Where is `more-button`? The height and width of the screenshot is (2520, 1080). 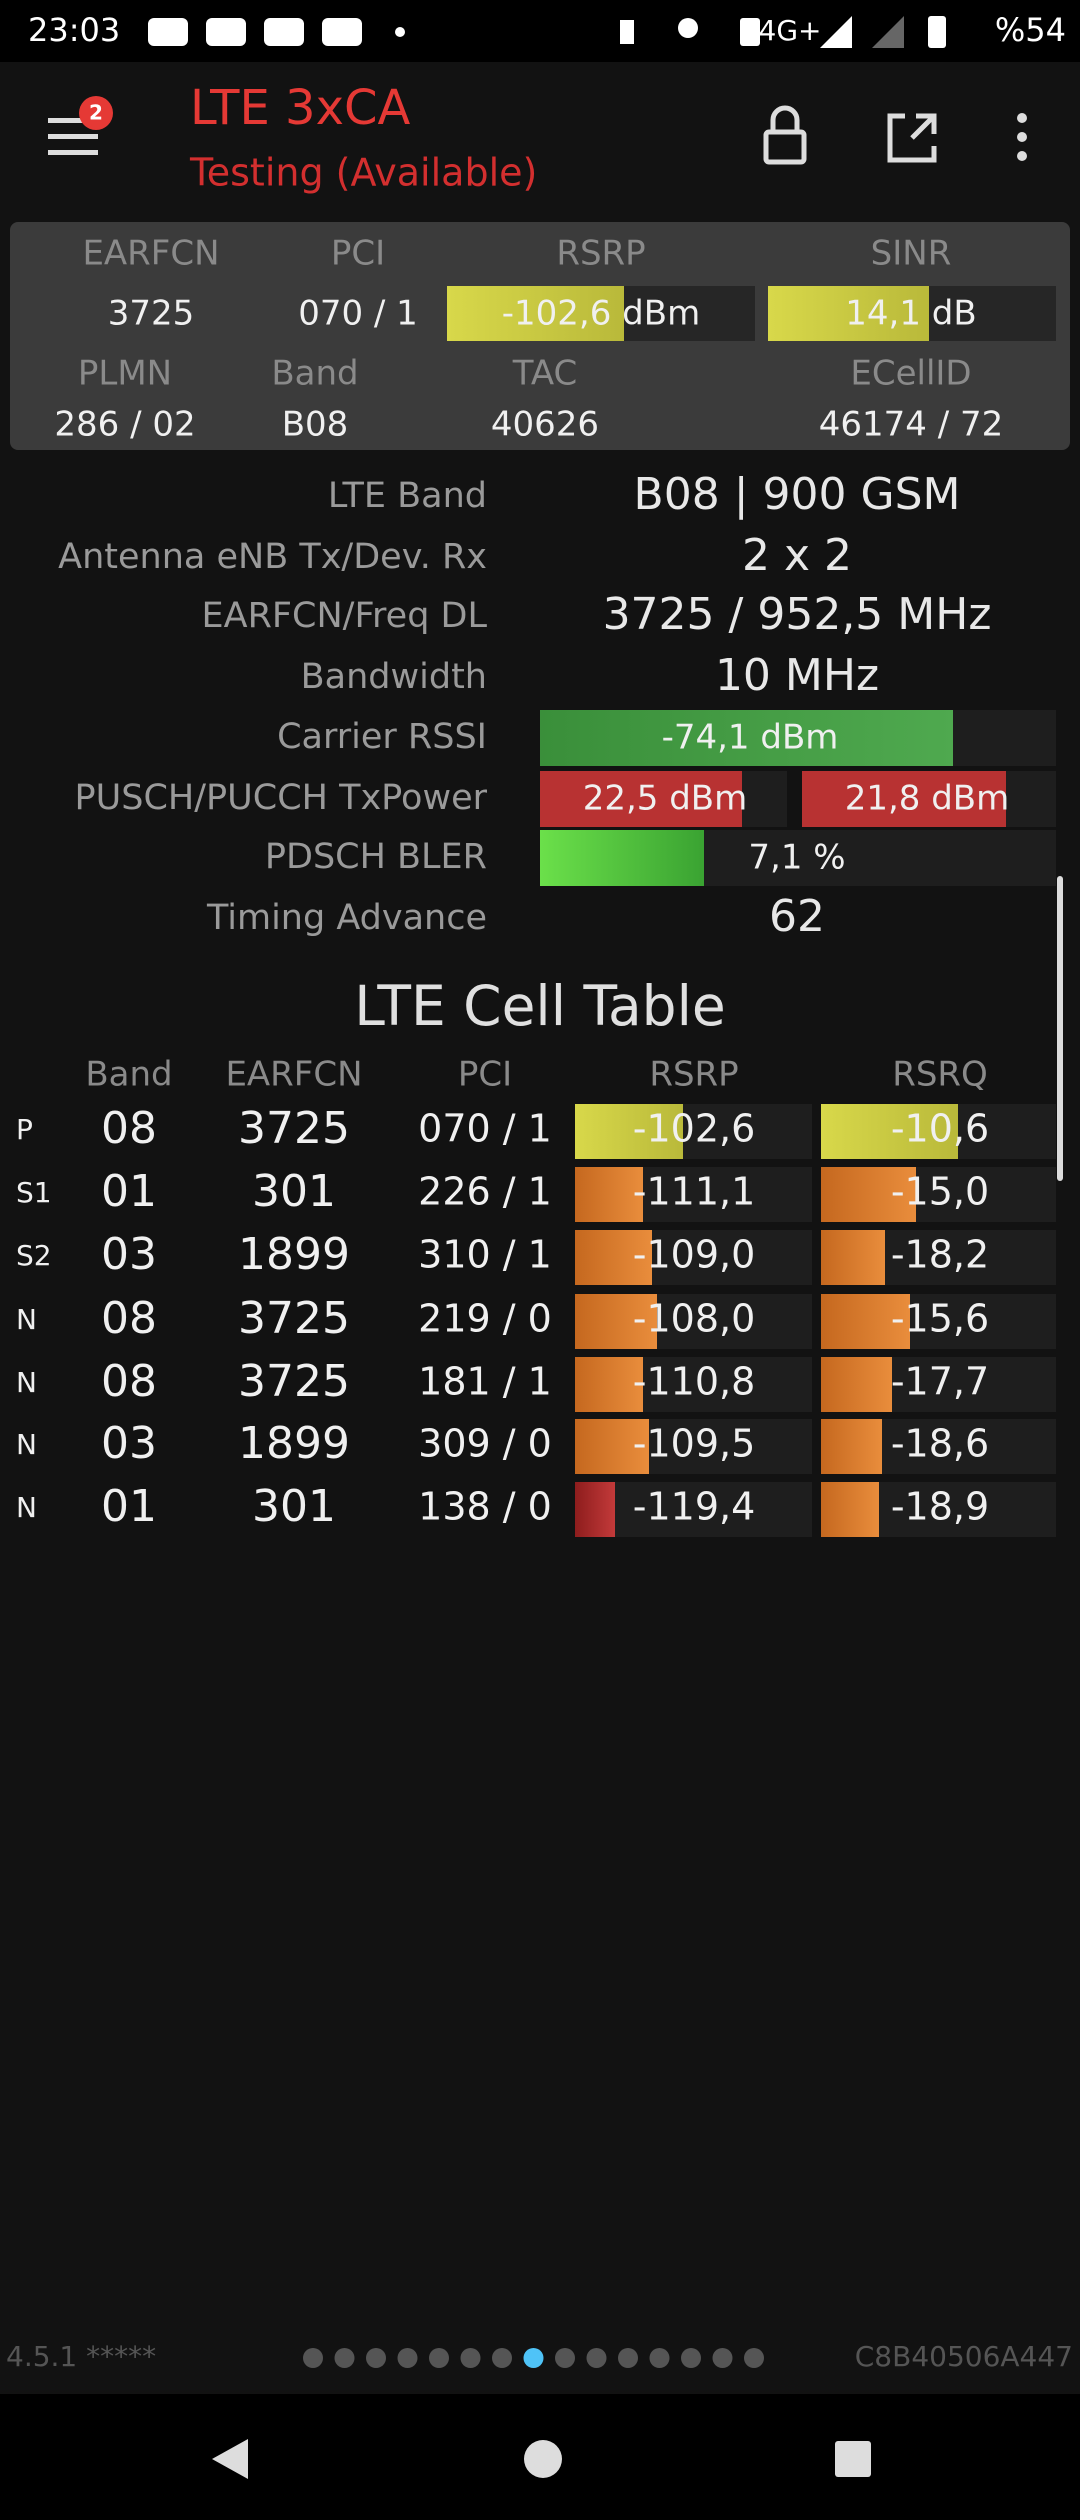 more-button is located at coordinates (1022, 137).